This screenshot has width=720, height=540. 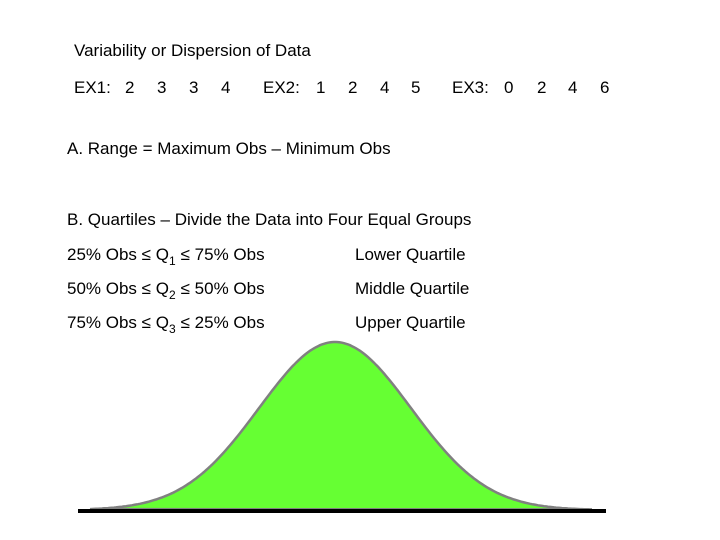 What do you see at coordinates (118, 288) in the screenshot?
I see `formula-start: 50% Obs ≤ Q` at bounding box center [118, 288].